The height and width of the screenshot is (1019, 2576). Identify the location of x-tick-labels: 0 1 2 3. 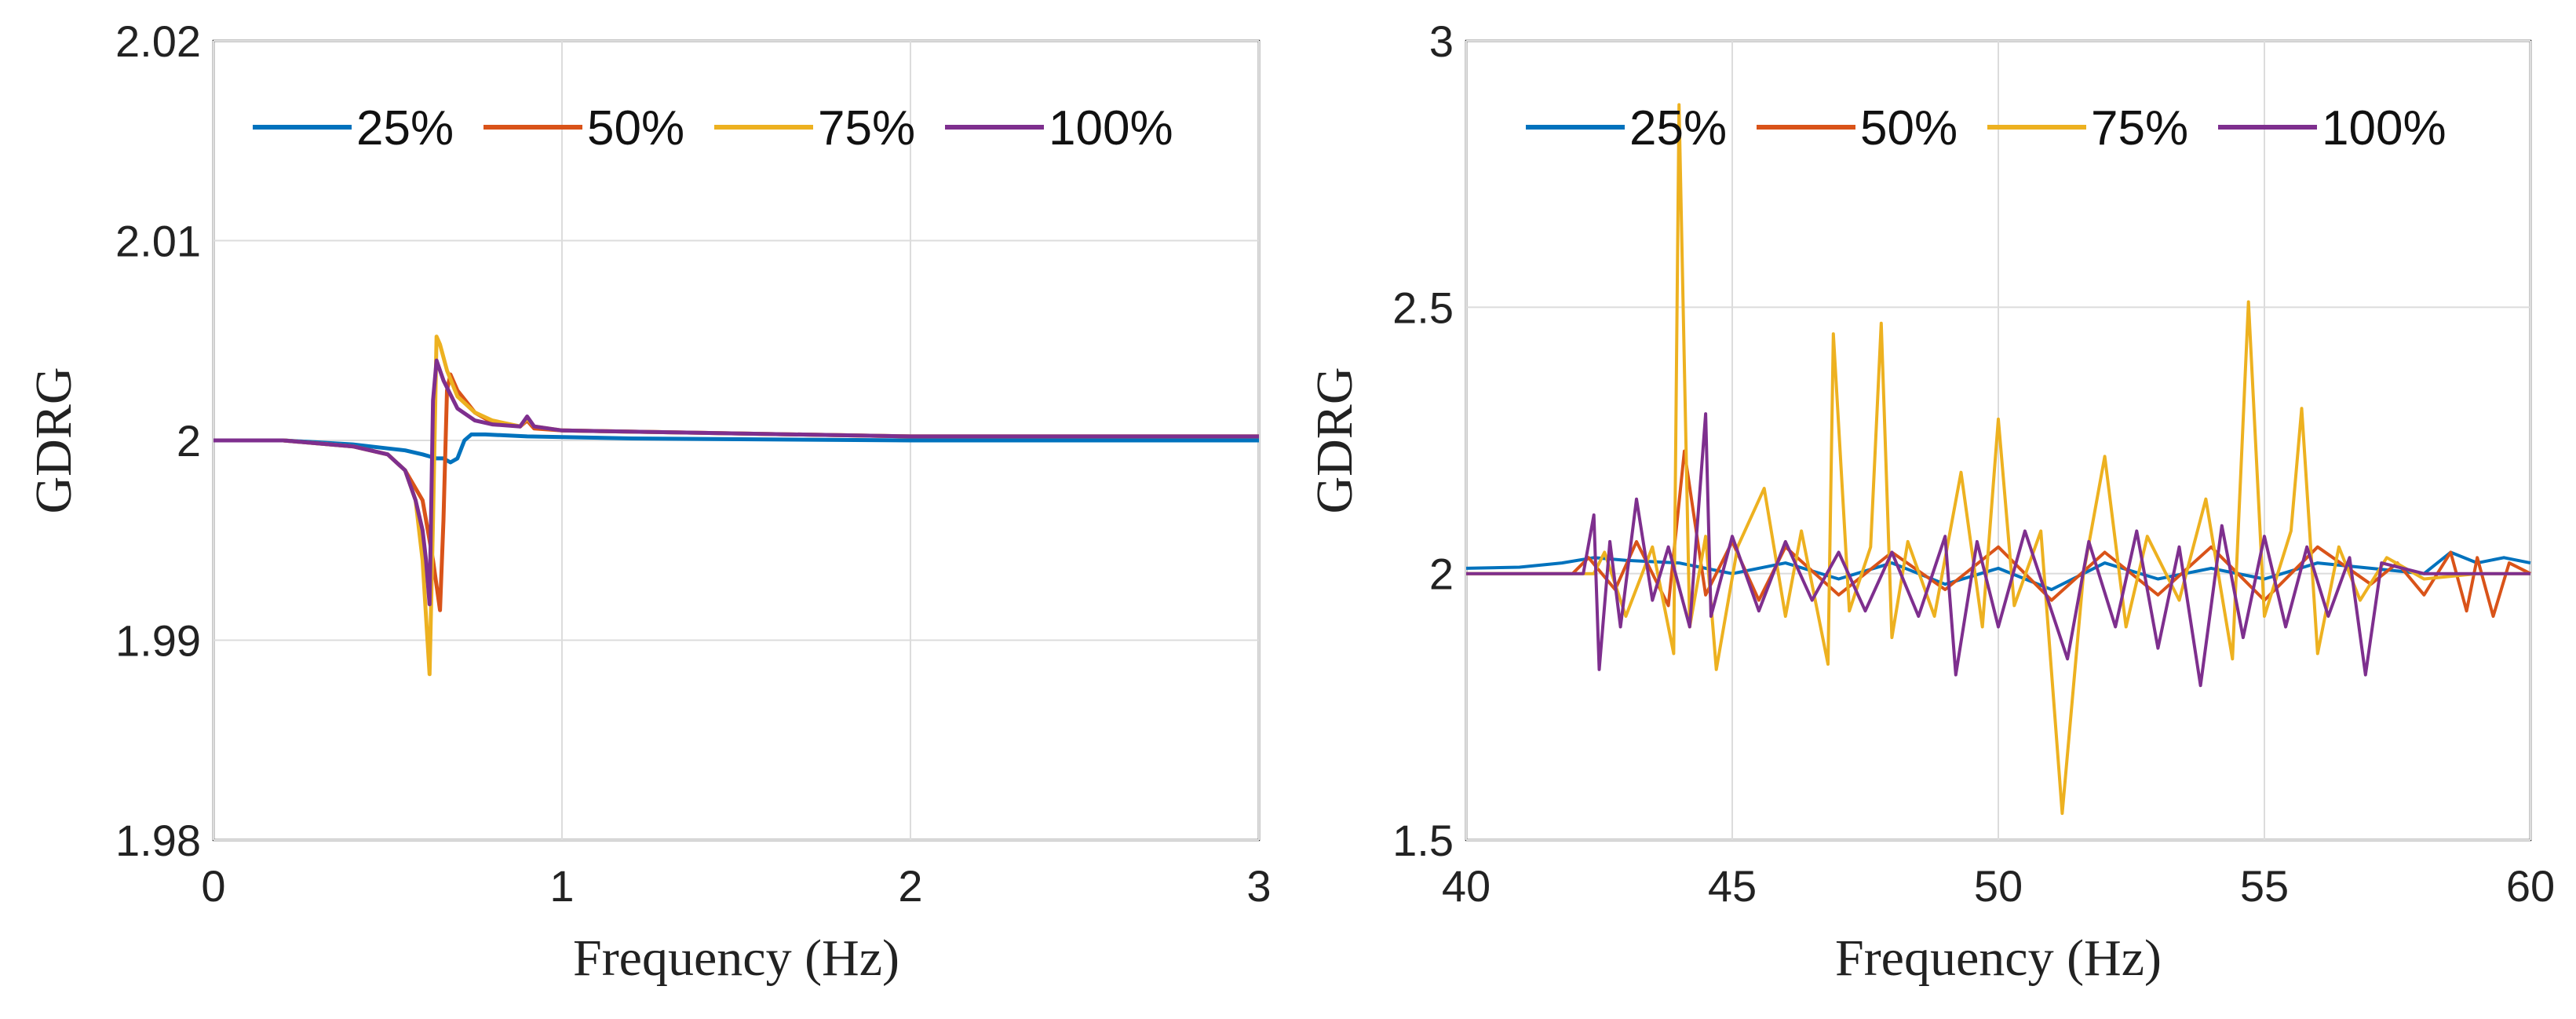
(736, 886).